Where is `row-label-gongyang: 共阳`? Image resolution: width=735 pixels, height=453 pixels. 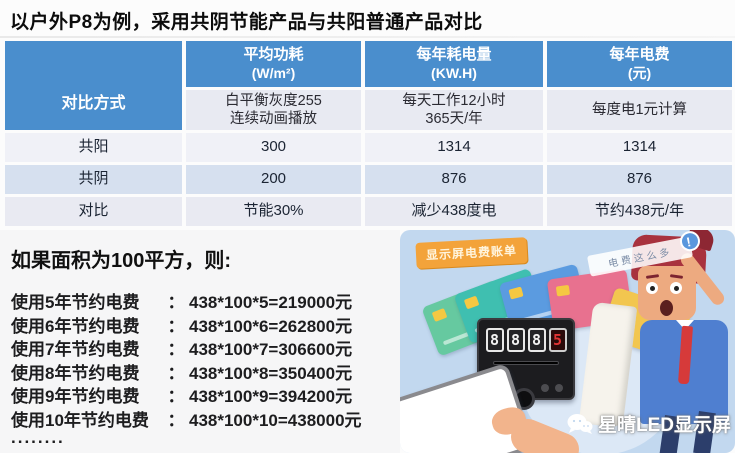 row-label-gongyang: 共阳 is located at coordinates (93, 147).